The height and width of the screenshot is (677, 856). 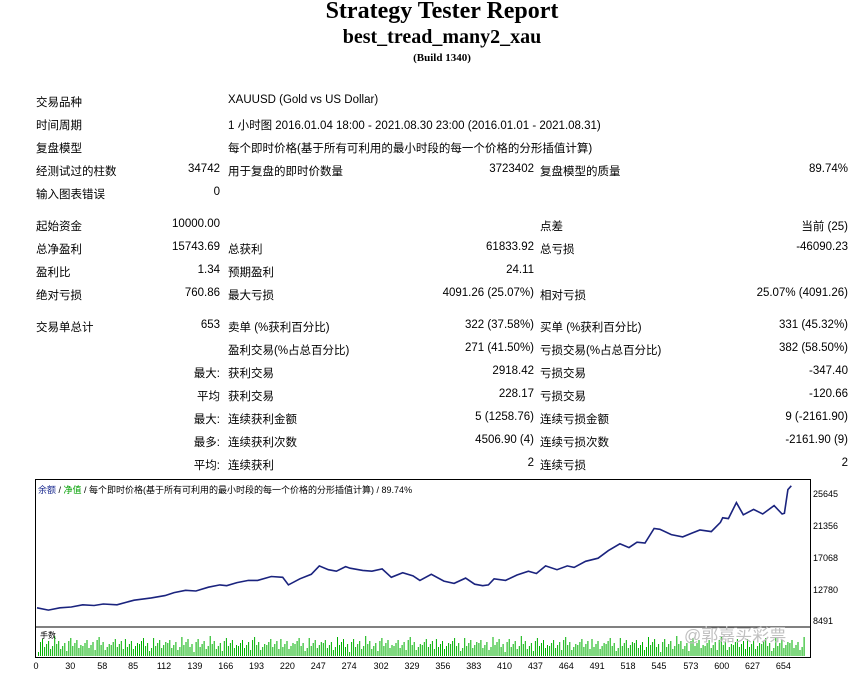 What do you see at coordinates (823, 621) in the screenshot?
I see `y-tick-label: 8491` at bounding box center [823, 621].